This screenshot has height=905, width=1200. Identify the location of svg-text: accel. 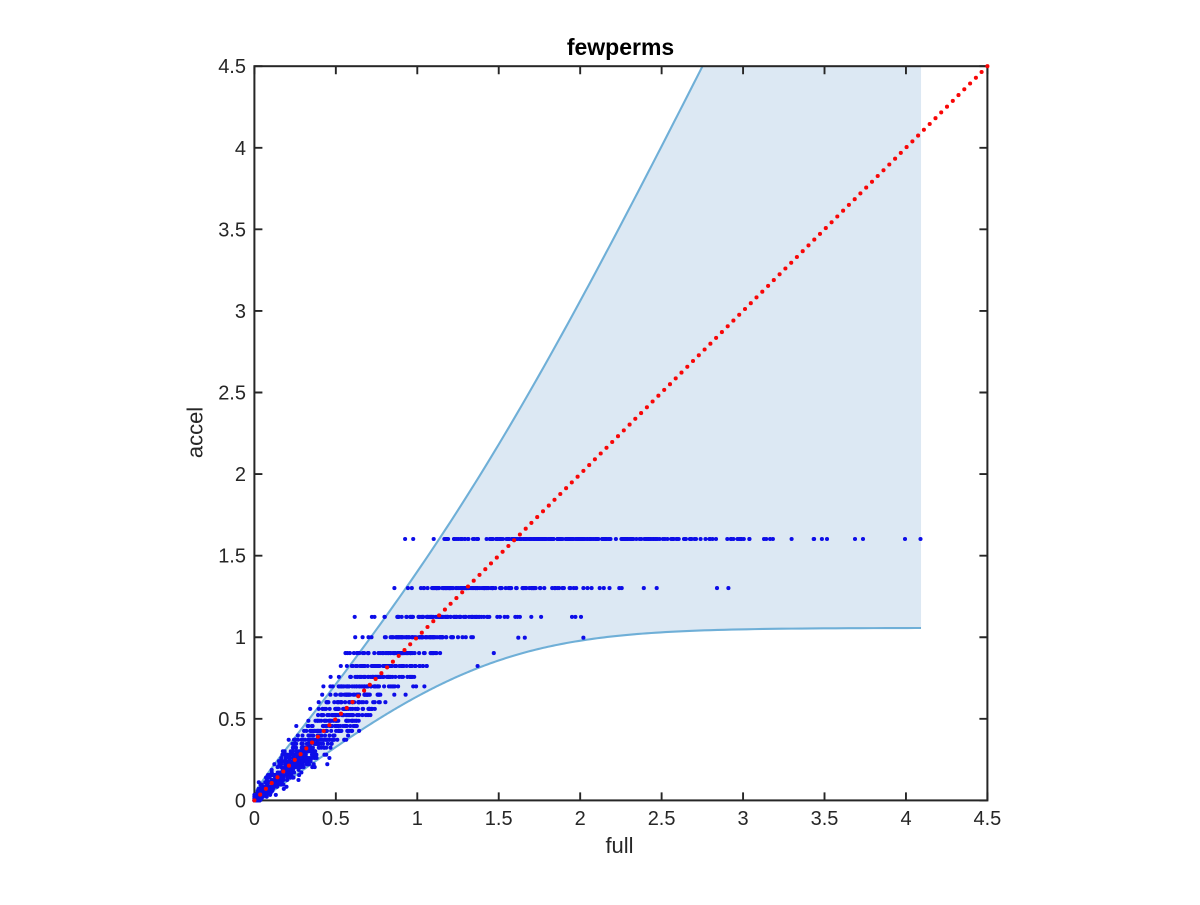
(195, 432).